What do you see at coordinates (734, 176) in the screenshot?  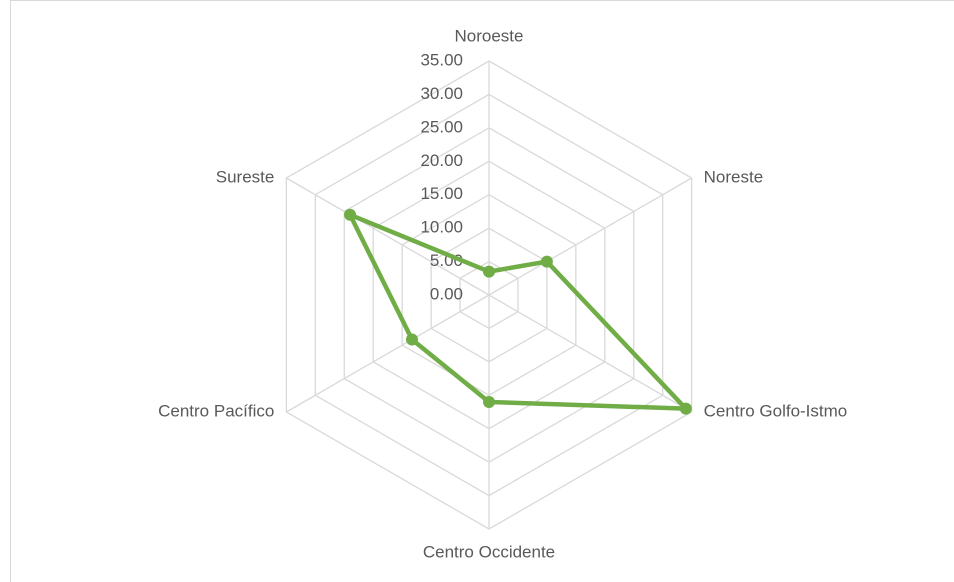 I see `category-label: Noreste` at bounding box center [734, 176].